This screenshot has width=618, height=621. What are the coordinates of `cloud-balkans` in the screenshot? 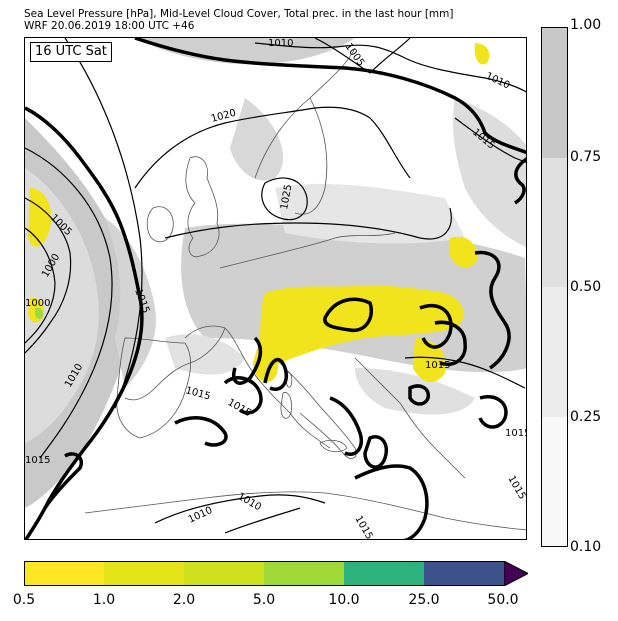 It's located at (415, 391).